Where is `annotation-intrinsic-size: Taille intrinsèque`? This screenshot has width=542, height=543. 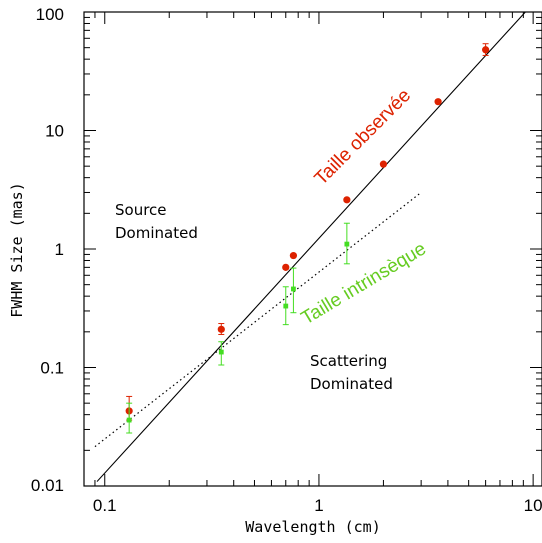
annotation-intrinsic-size: Taille intrinsèque is located at coordinates (364, 283).